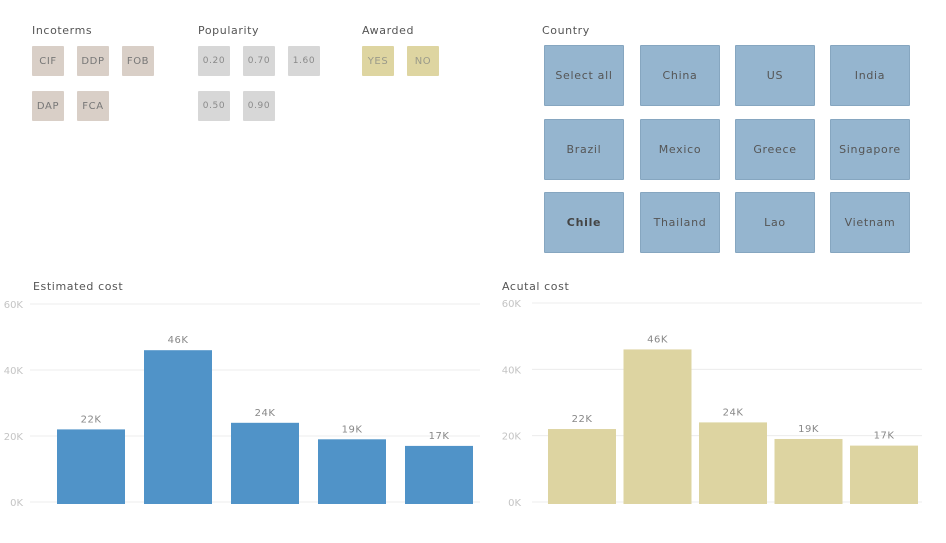 This screenshot has width=946, height=543. I want to click on country-chip-select-all: Select all, so click(584, 75).